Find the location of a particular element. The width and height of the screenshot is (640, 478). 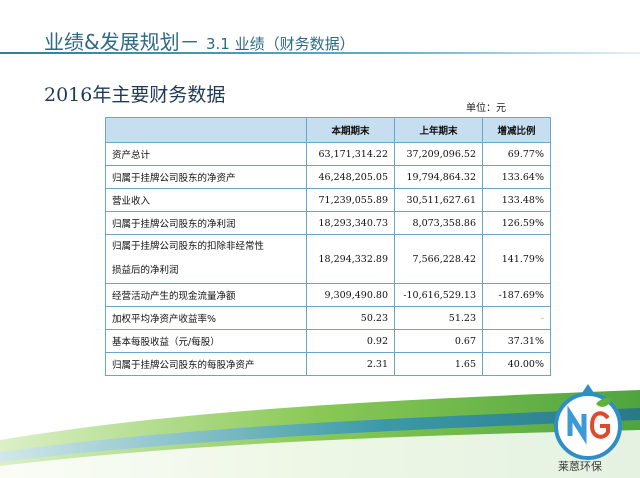

table-row: 营业收入 71,239,055.89 30,511,627.61 133.48% is located at coordinates (328, 200).